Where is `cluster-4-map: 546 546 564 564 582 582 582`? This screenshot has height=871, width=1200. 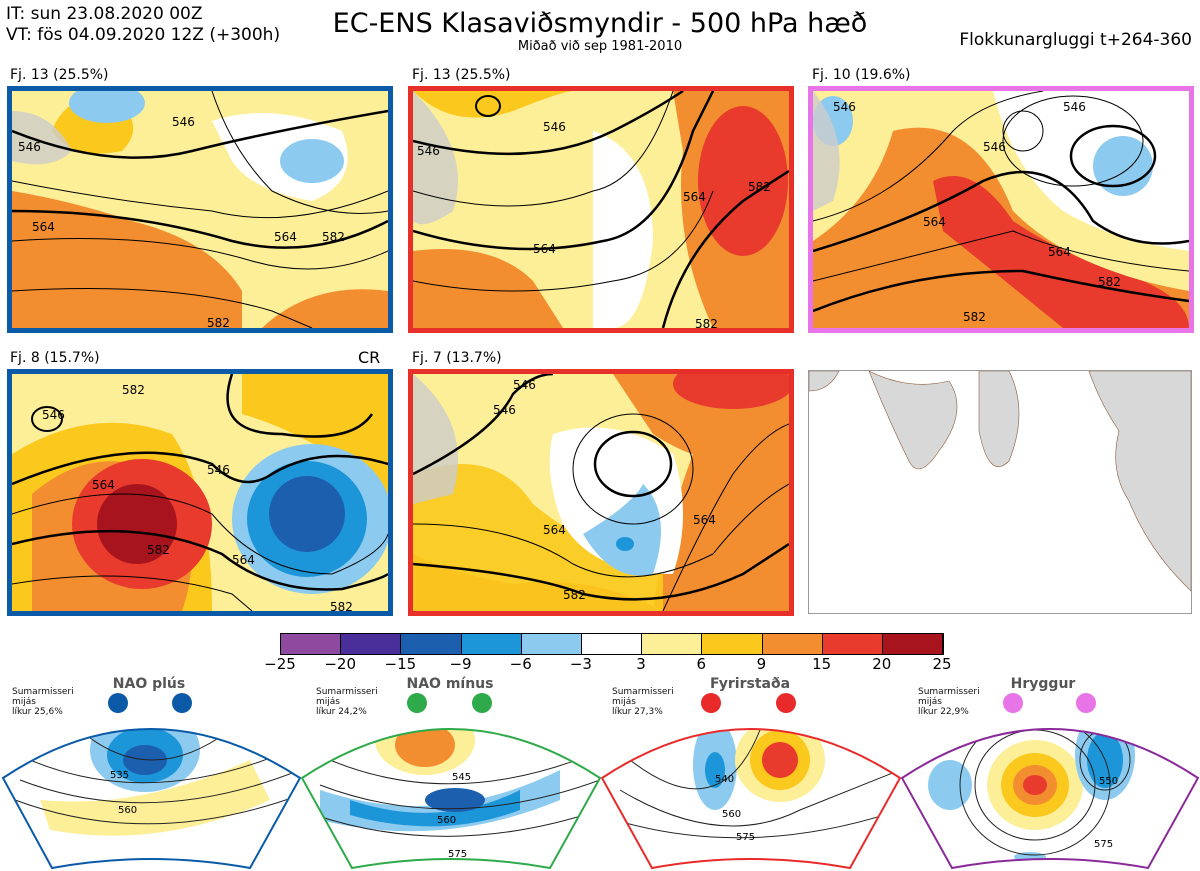
cluster-4-map: 546 546 564 564 582 582 582 is located at coordinates (200, 492).